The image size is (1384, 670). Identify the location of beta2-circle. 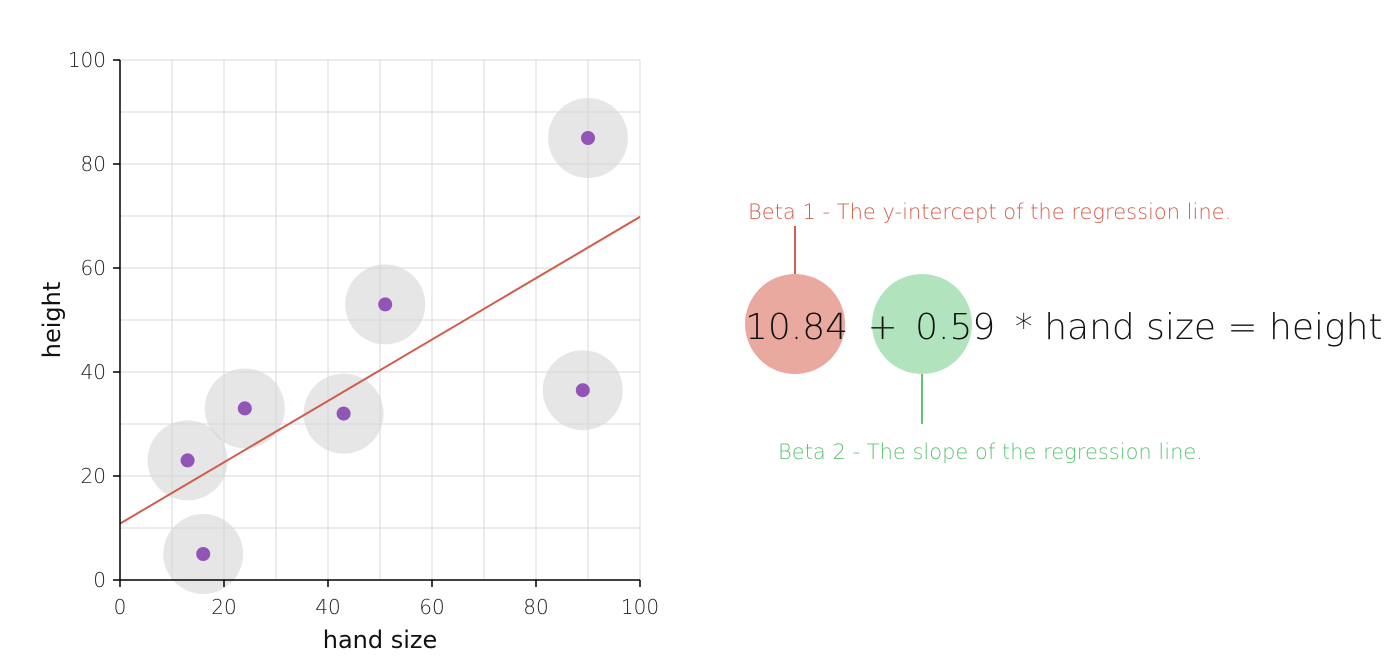
(922, 324).